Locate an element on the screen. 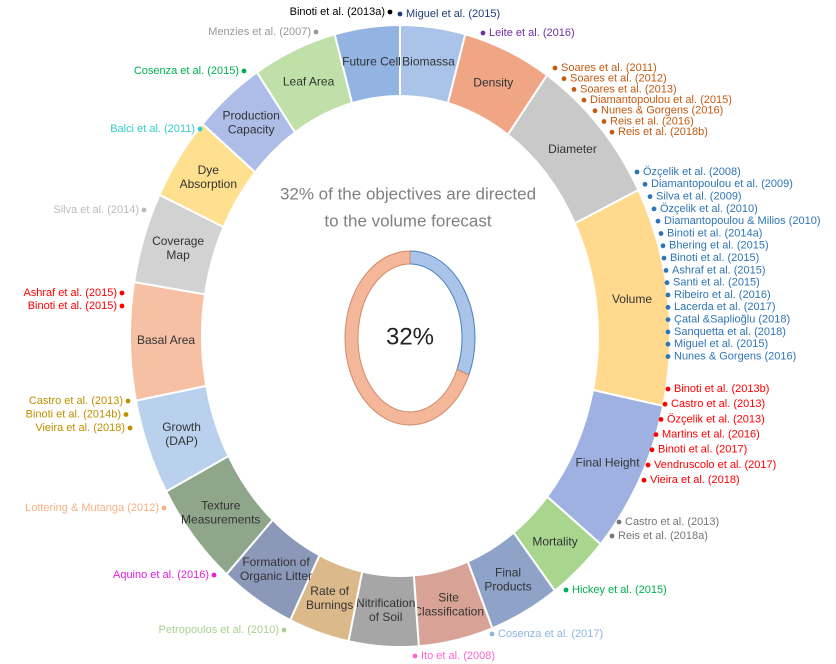 The width and height of the screenshot is (836, 664). reference: Diamantopoulou et al. (2009) is located at coordinates (722, 184).